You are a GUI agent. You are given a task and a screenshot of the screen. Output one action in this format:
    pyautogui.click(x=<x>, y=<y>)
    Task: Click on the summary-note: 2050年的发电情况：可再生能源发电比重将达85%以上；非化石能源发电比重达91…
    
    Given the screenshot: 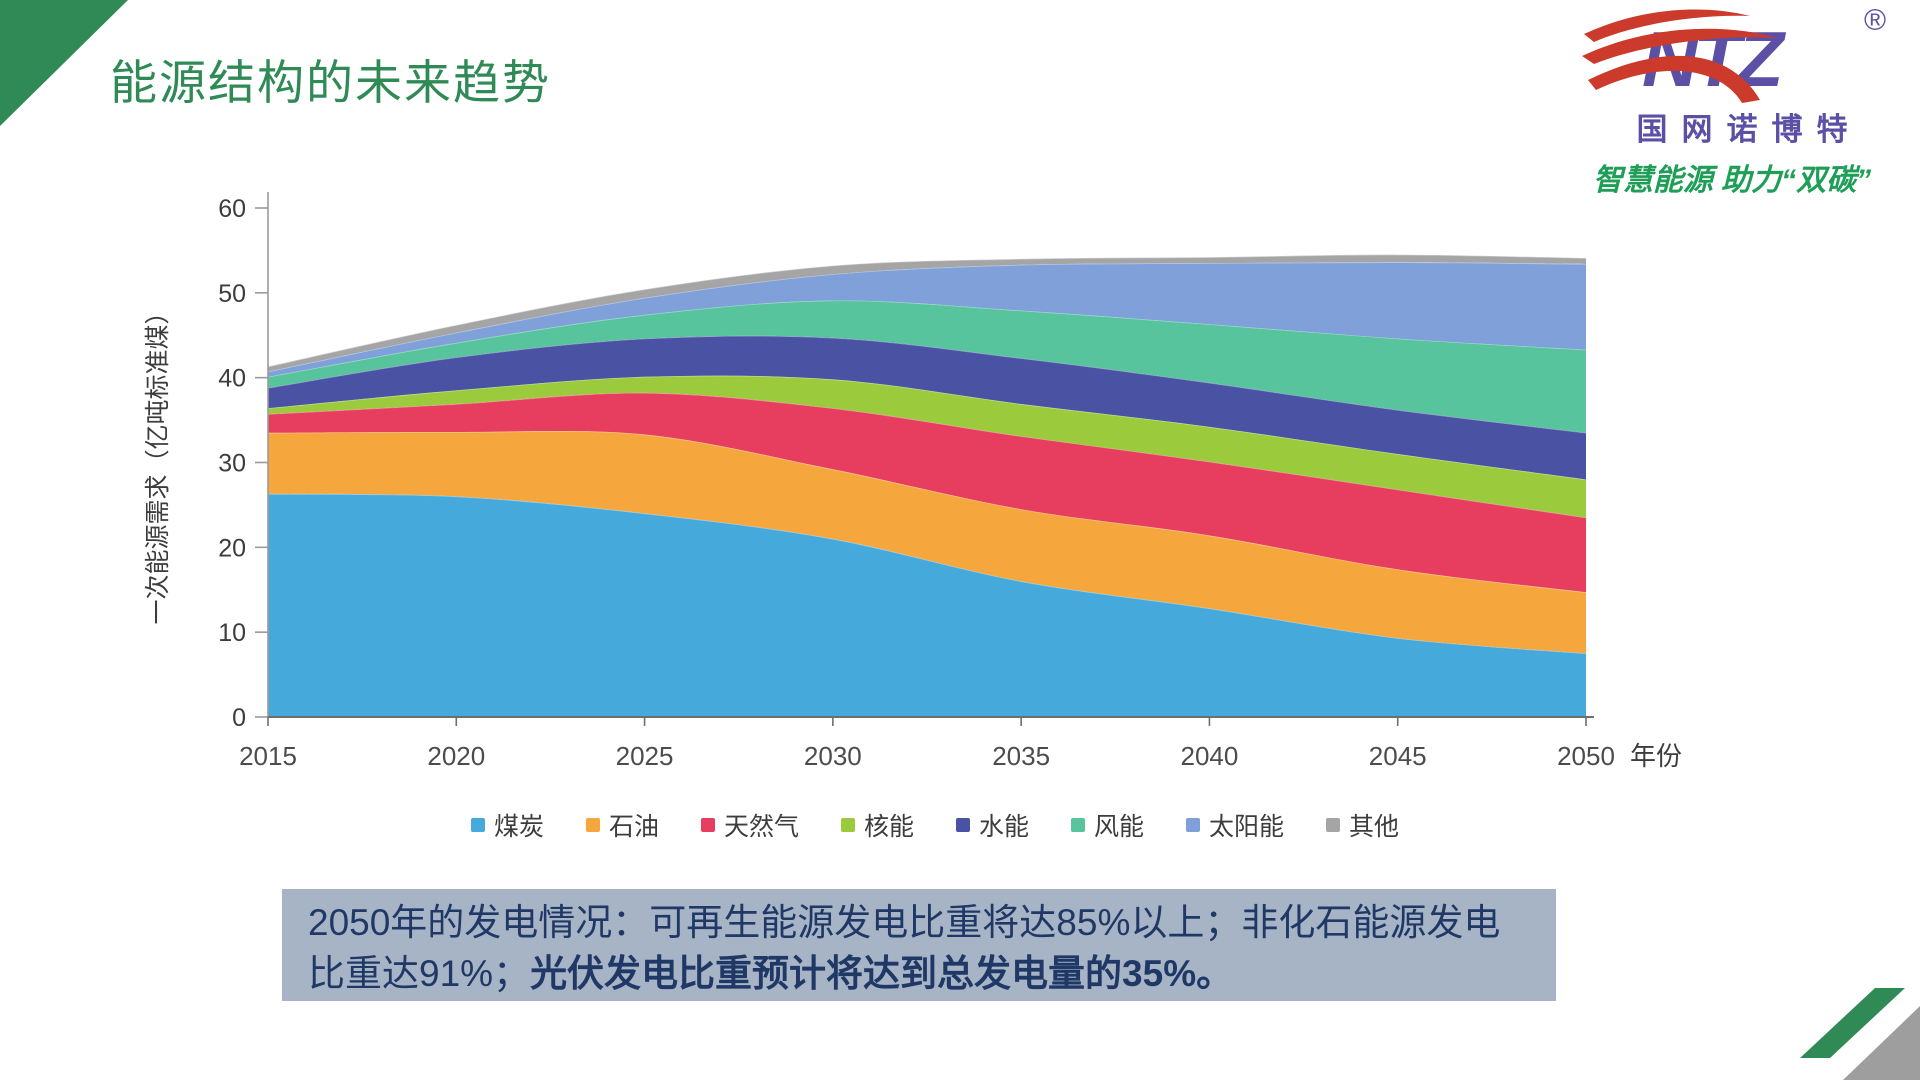 What is the action you would take?
    pyautogui.click(x=919, y=945)
    